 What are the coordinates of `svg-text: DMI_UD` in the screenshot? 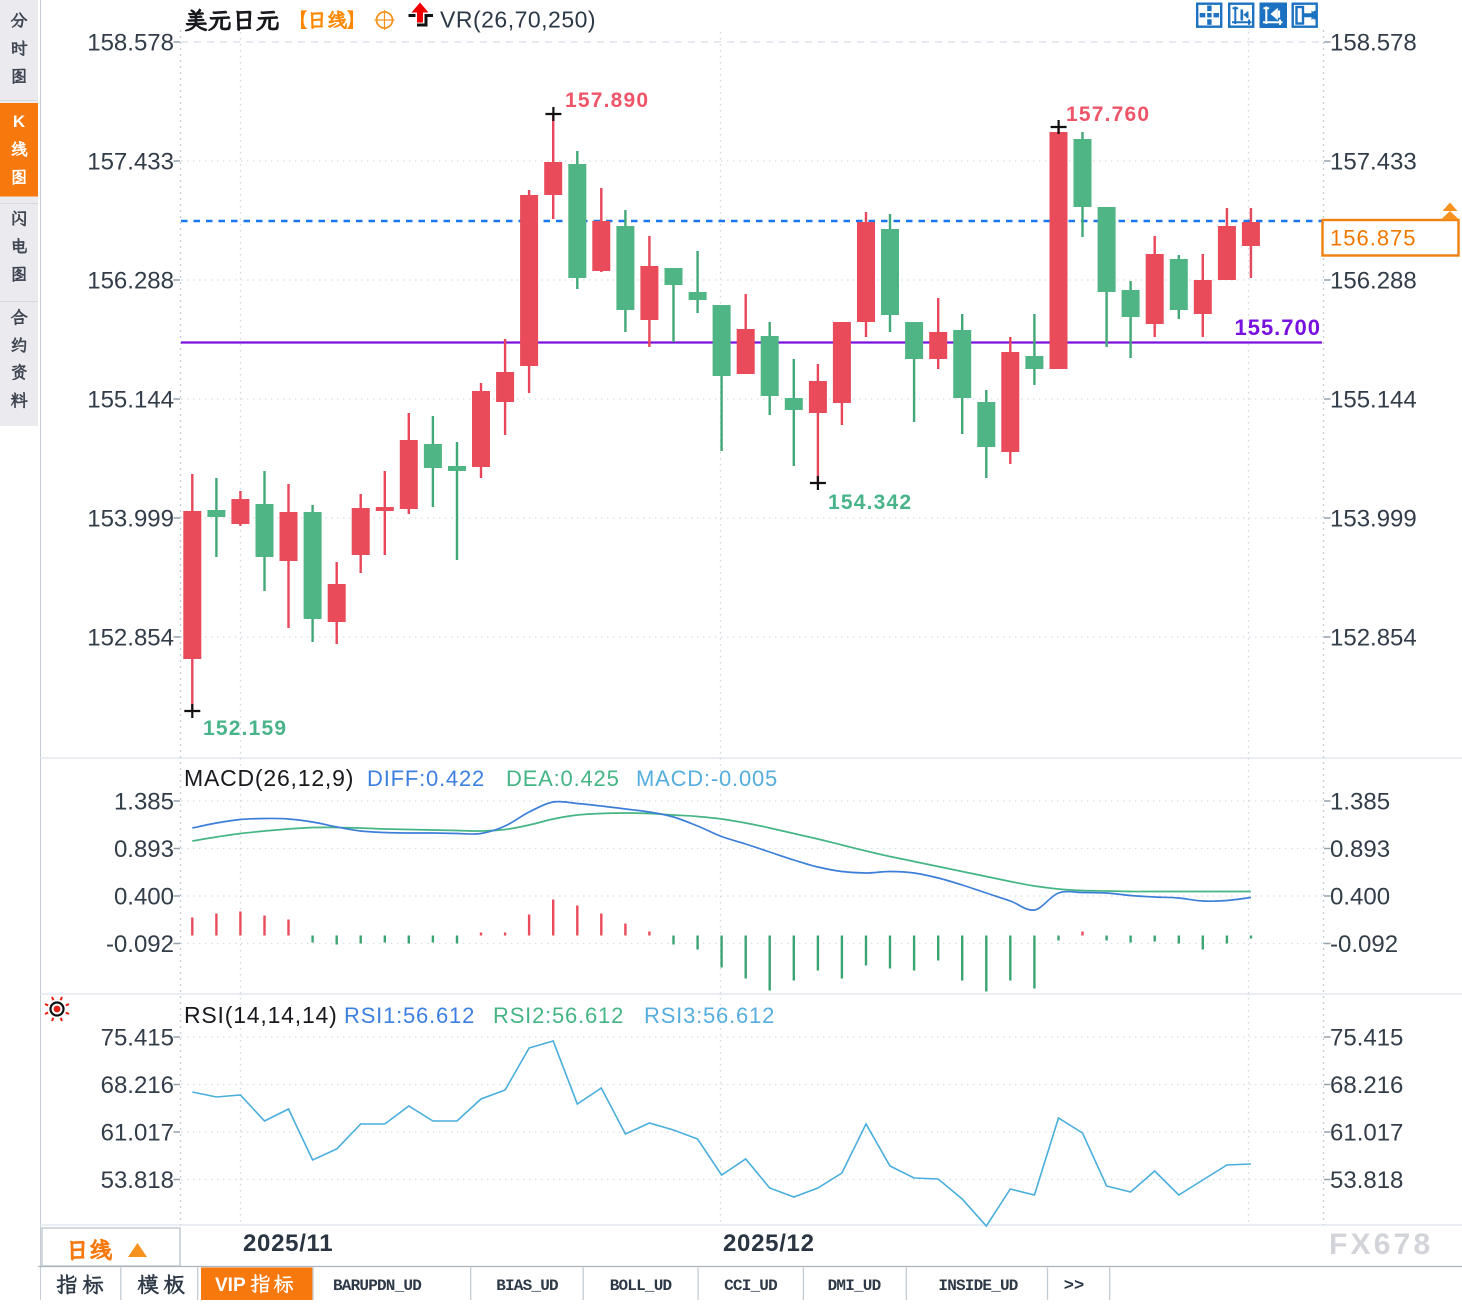 It's located at (854, 1286).